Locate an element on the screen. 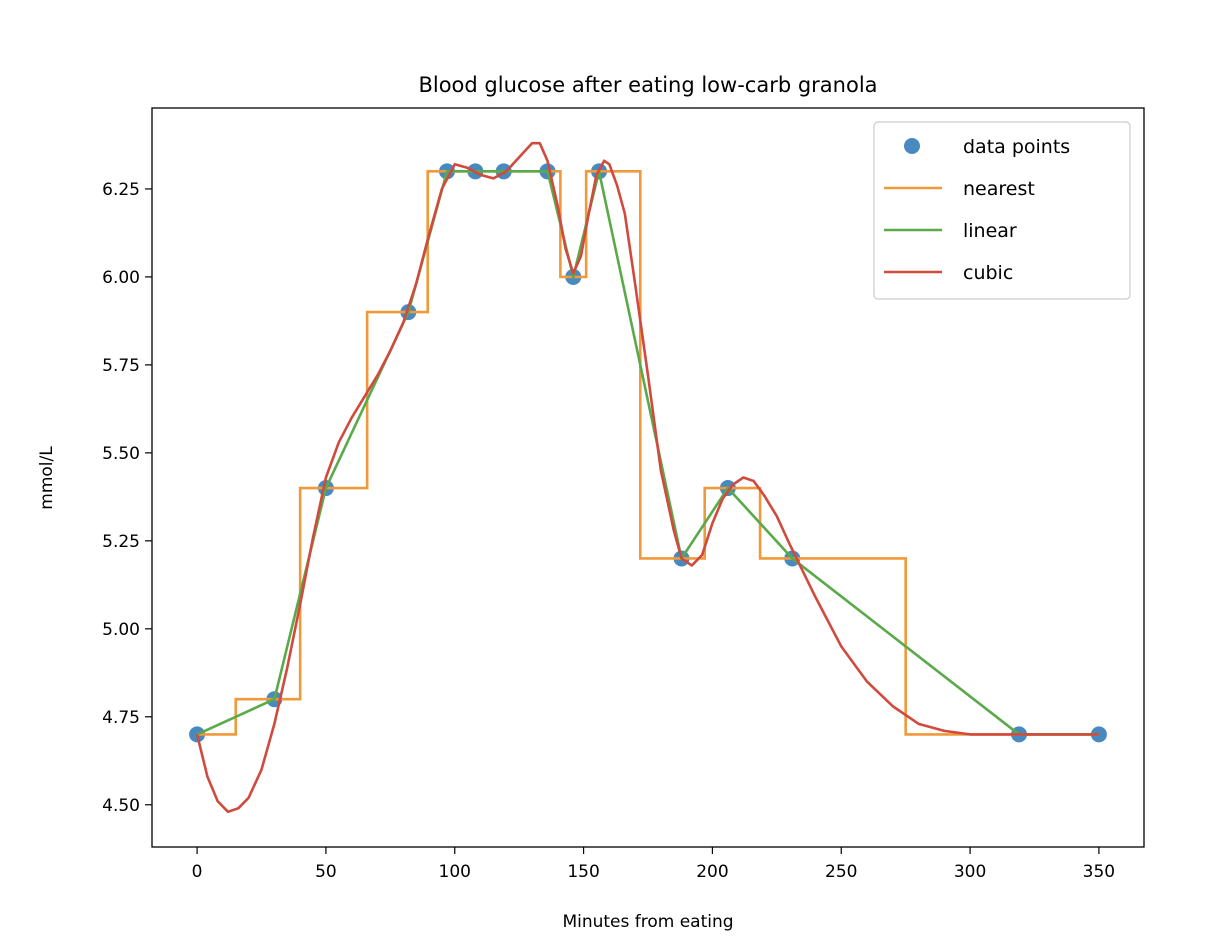 The width and height of the screenshot is (1212, 952). x-tick-label: 150 is located at coordinates (583, 872).